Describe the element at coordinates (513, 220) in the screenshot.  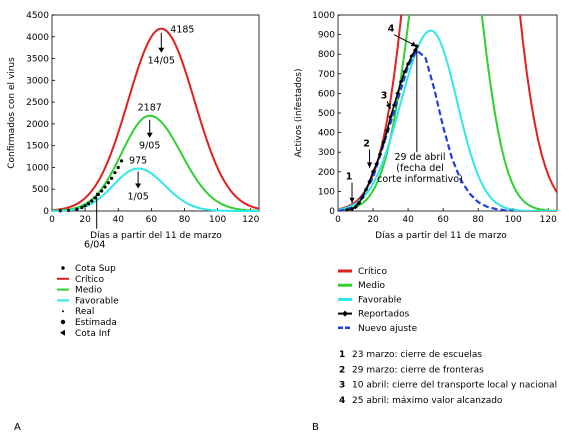
I see `panel-b-x-tick-label: 100` at that location.